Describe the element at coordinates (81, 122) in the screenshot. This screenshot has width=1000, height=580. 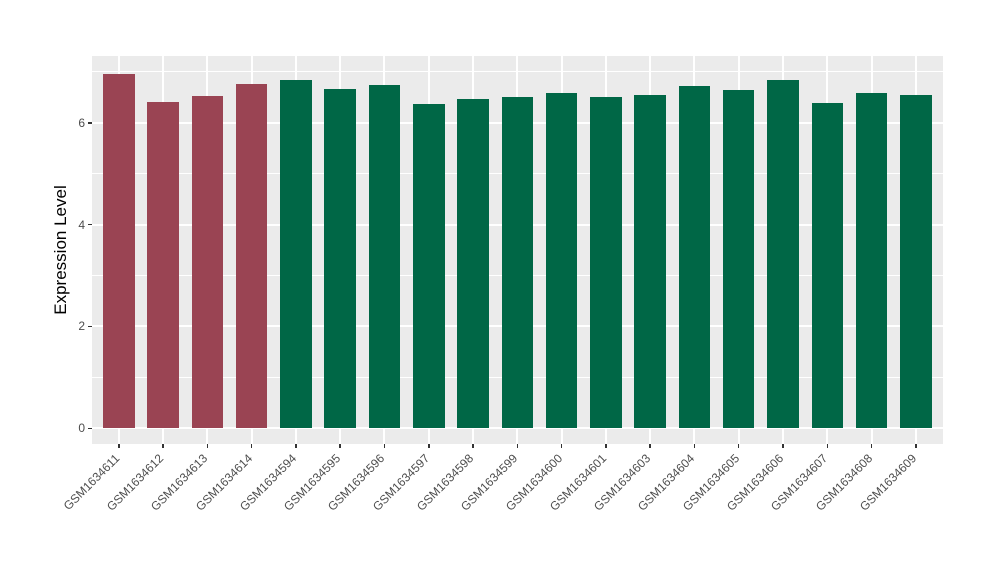
I see `y-tick-label: 6` at that location.